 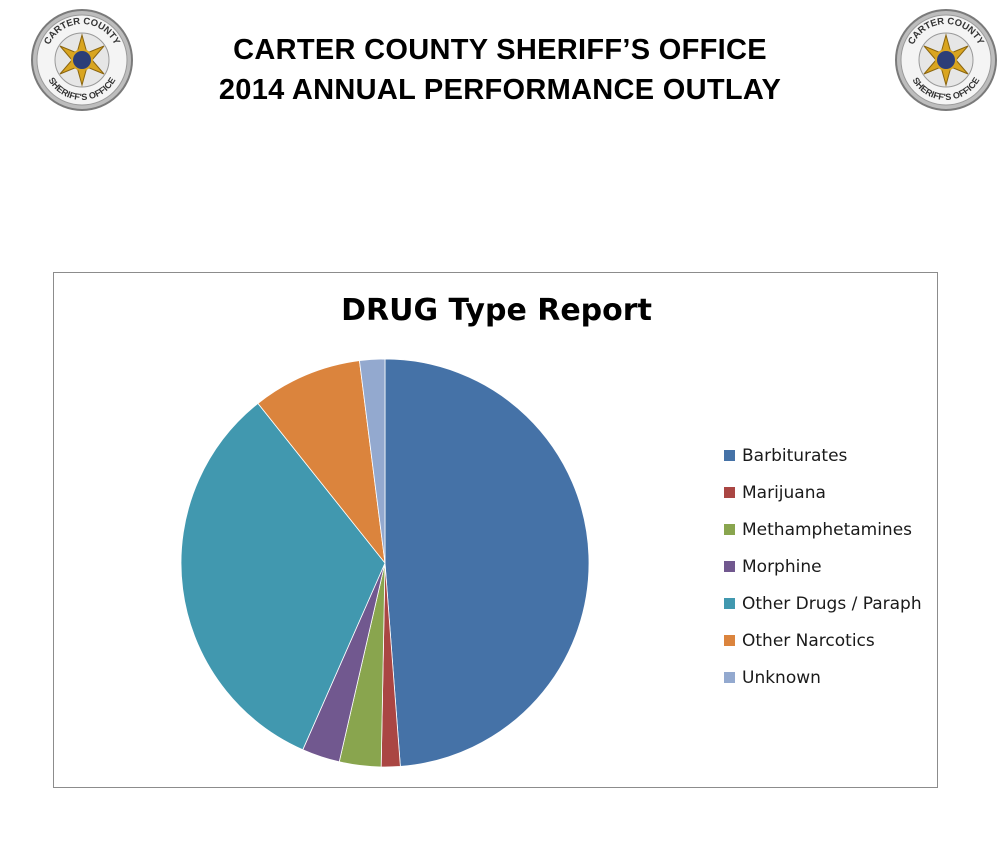 I want to click on legend-item: Other Narcotics, so click(x=823, y=640).